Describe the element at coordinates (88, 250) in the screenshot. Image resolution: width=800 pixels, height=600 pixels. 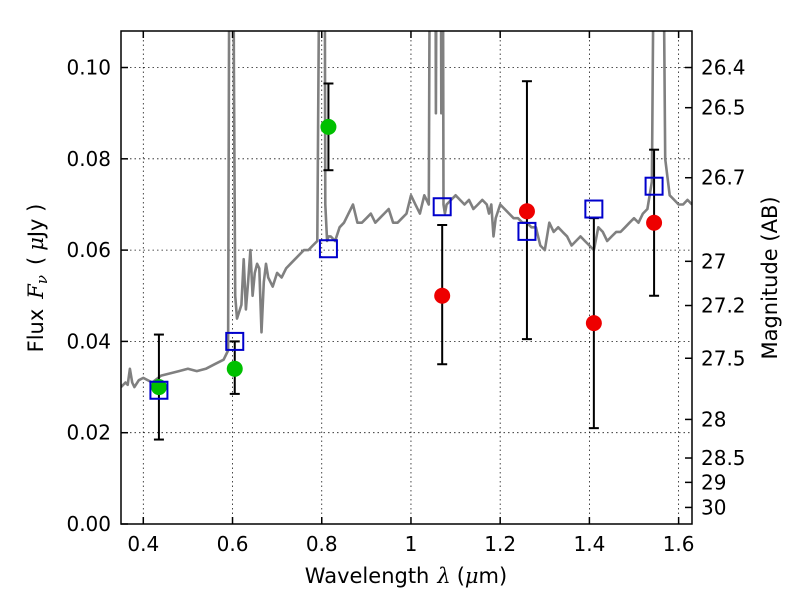
I see `y-tick-label-3: 0.06` at that location.